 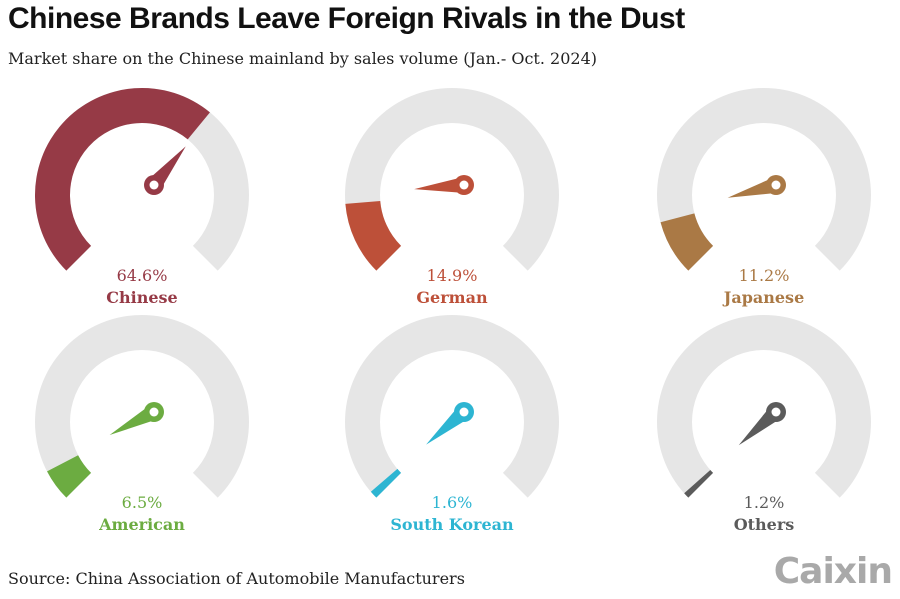 What do you see at coordinates (764, 524) in the screenshot?
I see `gauge-category-label: Others` at bounding box center [764, 524].